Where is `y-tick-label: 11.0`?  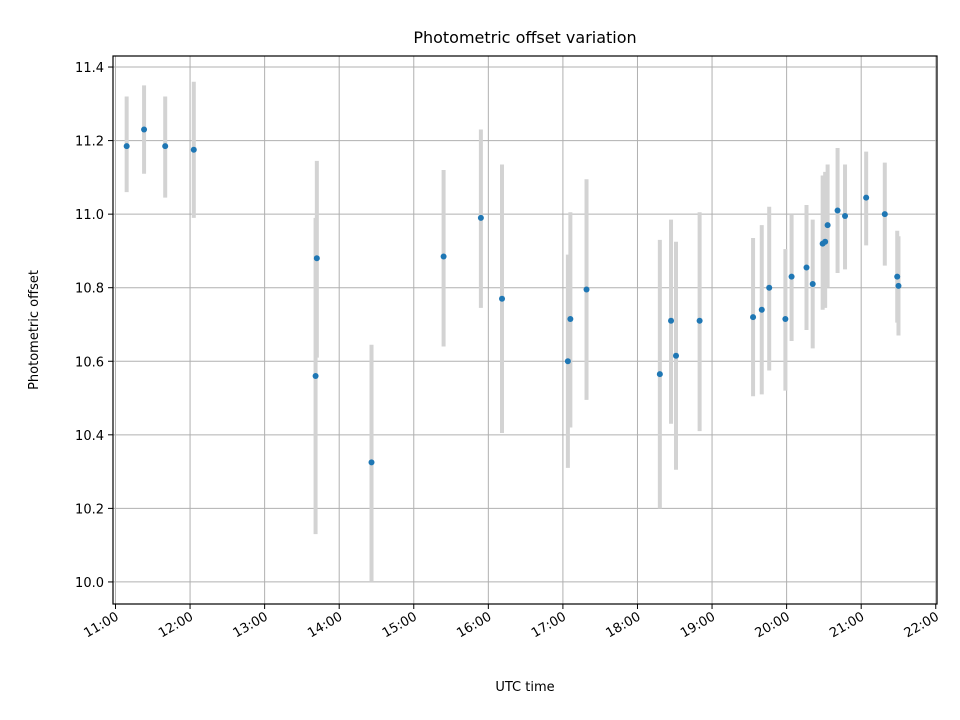
y-tick-label: 11.0 is located at coordinates (89, 215).